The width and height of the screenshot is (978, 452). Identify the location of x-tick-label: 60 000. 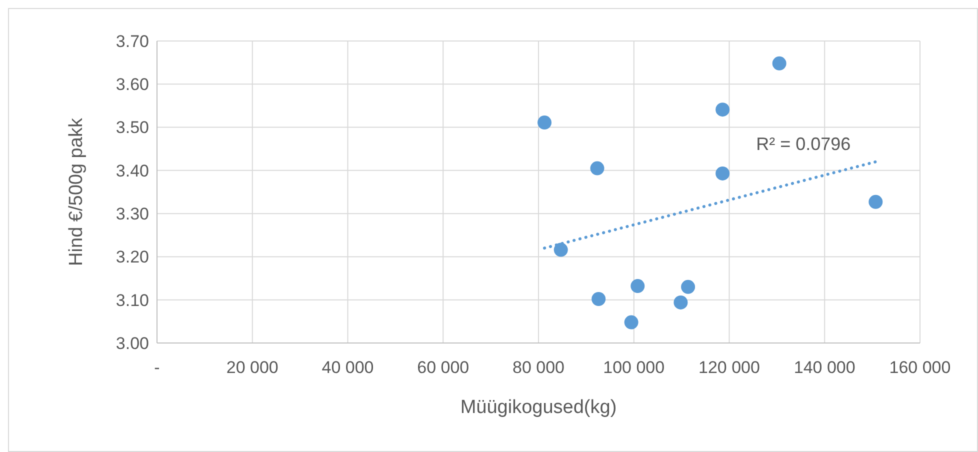
(443, 367).